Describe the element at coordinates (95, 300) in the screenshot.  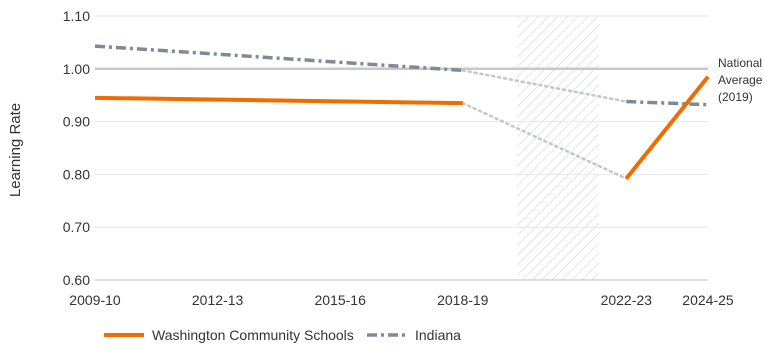
I see `x-tick-label: 2009-10` at that location.